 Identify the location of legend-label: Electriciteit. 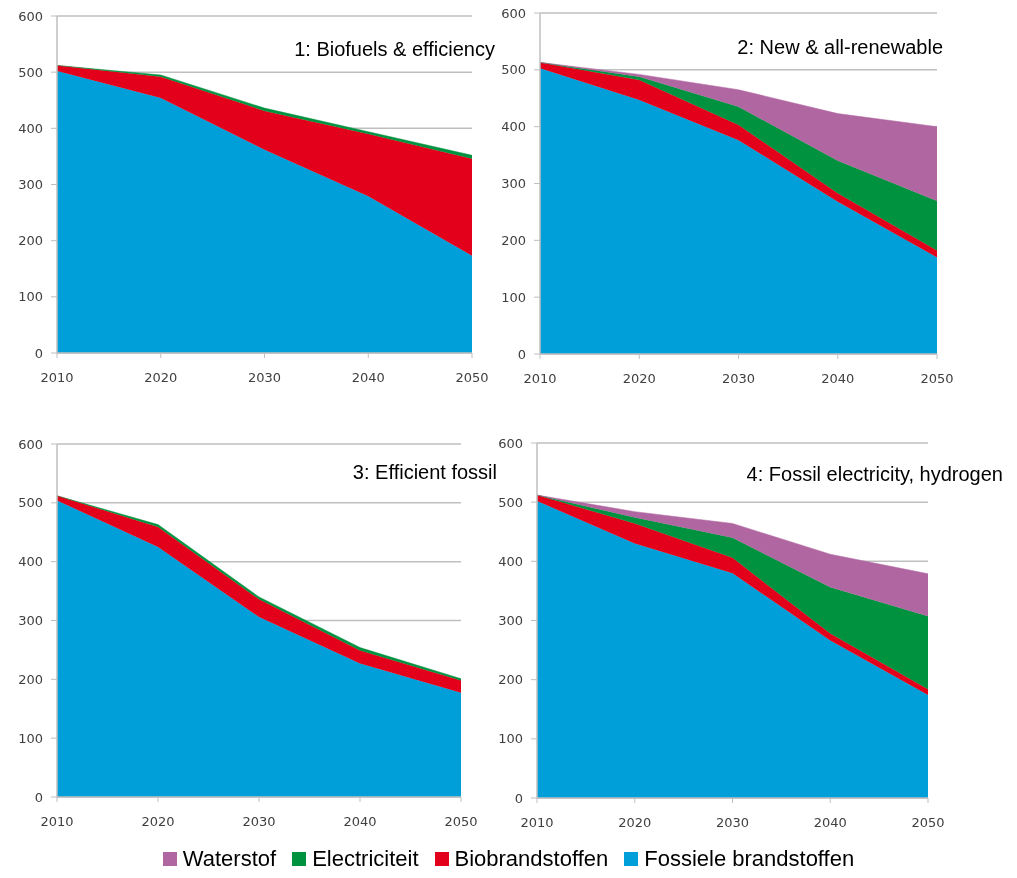
(365, 859).